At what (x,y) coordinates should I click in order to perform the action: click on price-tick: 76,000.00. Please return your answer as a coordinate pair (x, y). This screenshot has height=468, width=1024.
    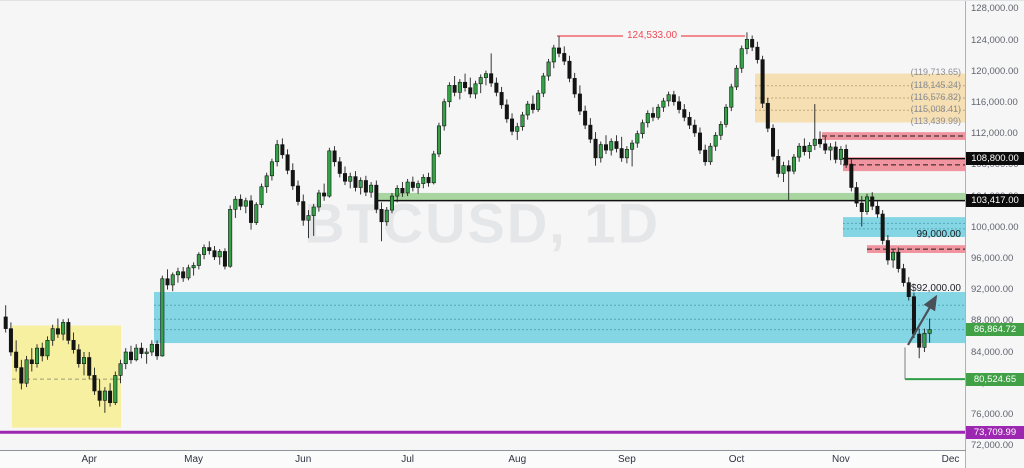
    Looking at the image, I should click on (992, 414).